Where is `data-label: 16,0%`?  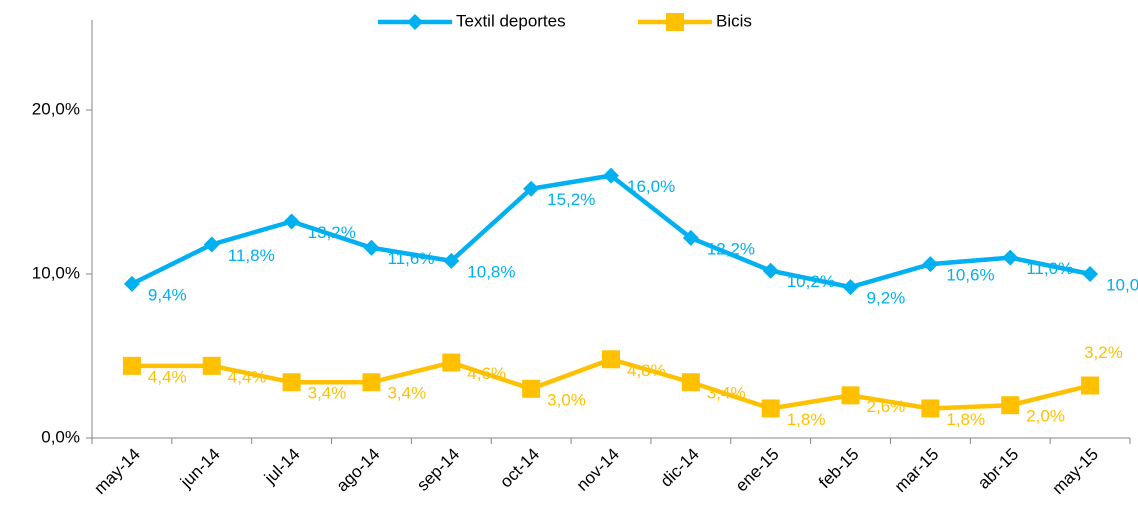
data-label: 16,0% is located at coordinates (651, 186).